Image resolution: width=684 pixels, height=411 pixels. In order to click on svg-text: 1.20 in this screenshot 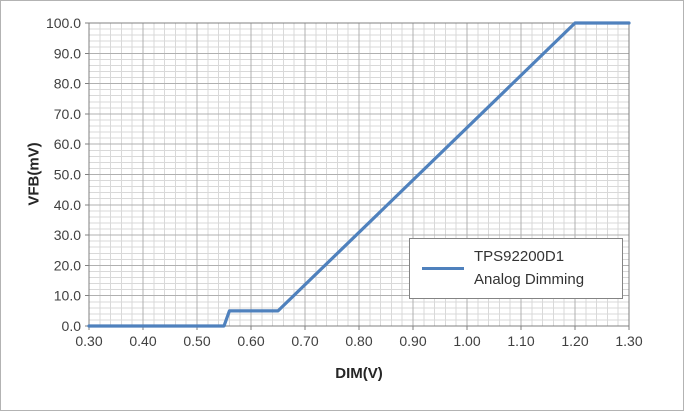, I will do `click(574, 341)`.